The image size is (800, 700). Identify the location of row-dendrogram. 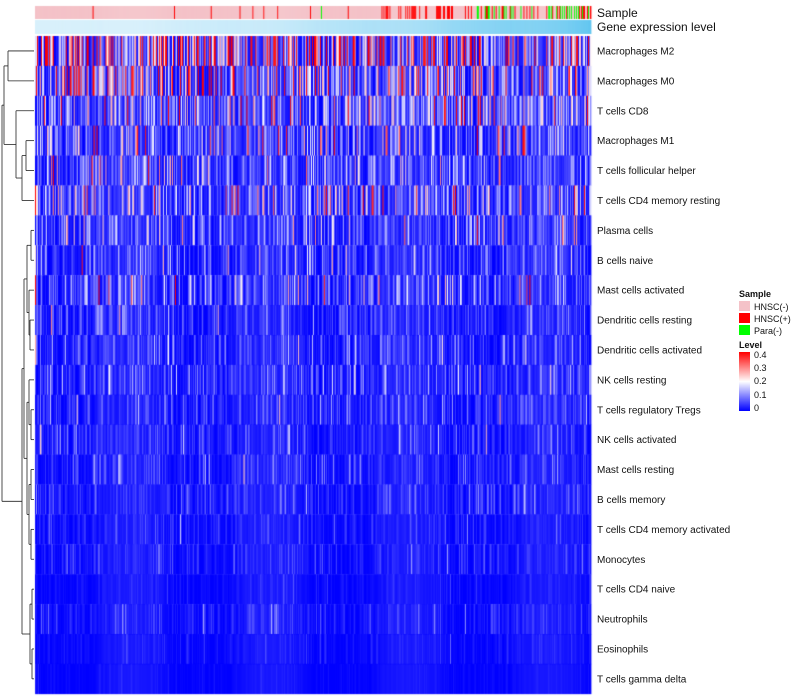
(17, 365).